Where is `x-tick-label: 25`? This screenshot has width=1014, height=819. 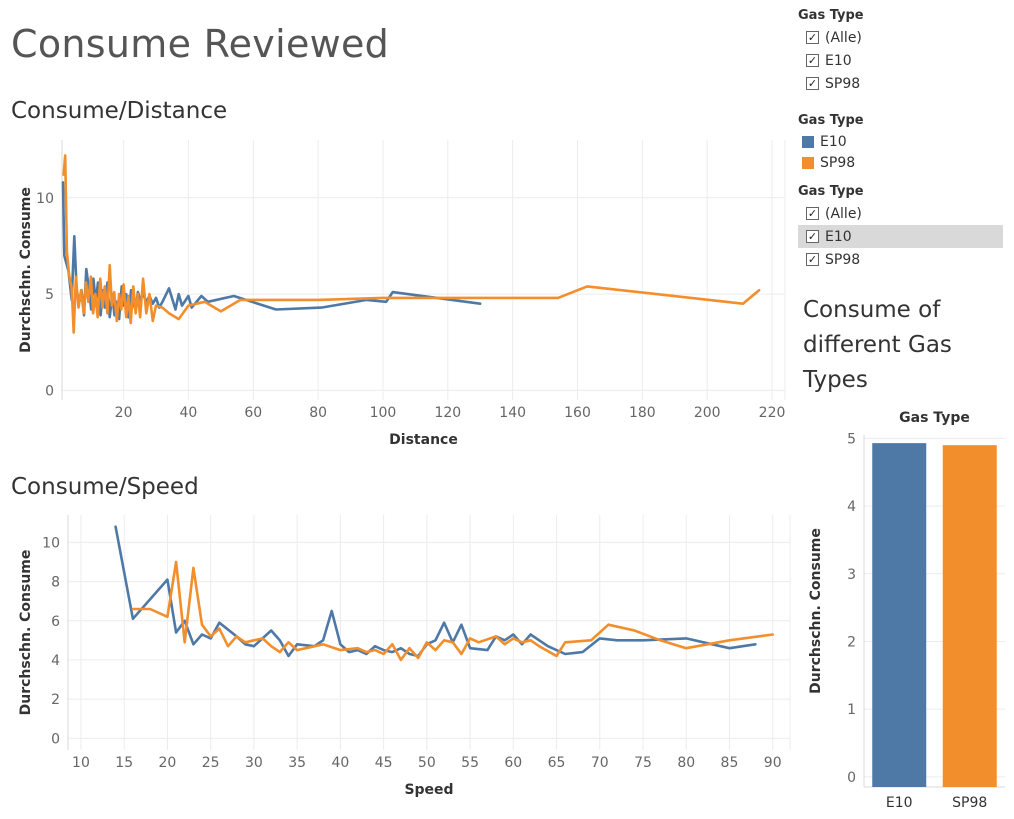 x-tick-label: 25 is located at coordinates (211, 763).